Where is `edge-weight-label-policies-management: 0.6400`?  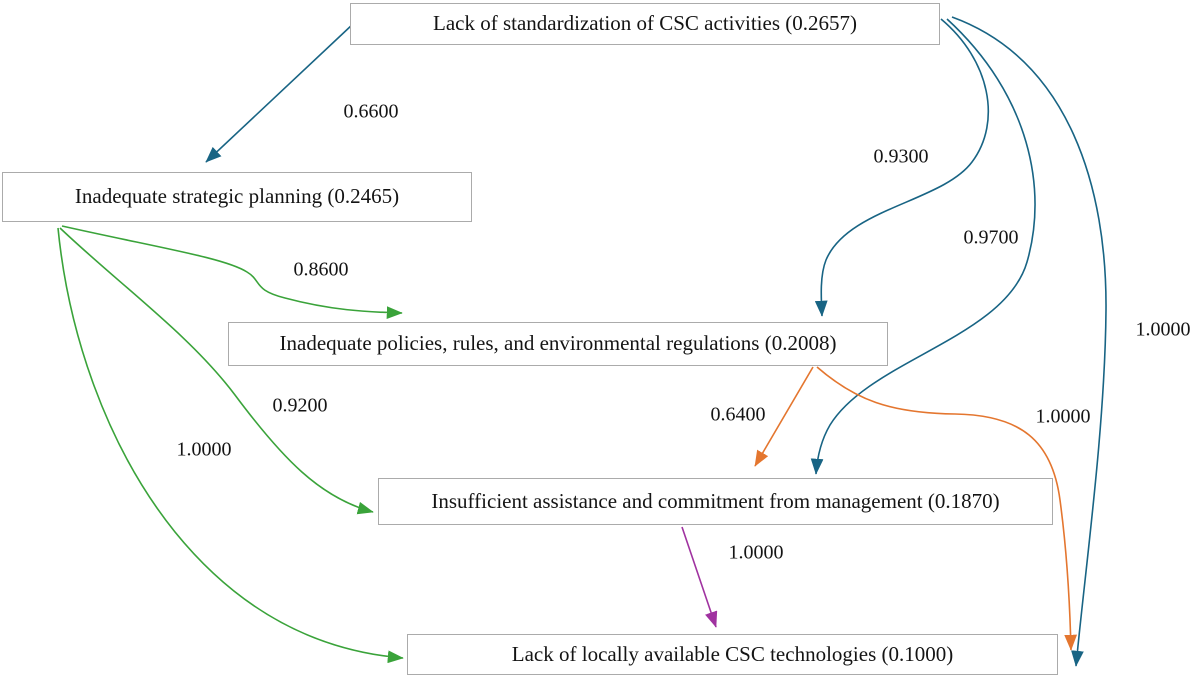 edge-weight-label-policies-management: 0.6400 is located at coordinates (738, 414).